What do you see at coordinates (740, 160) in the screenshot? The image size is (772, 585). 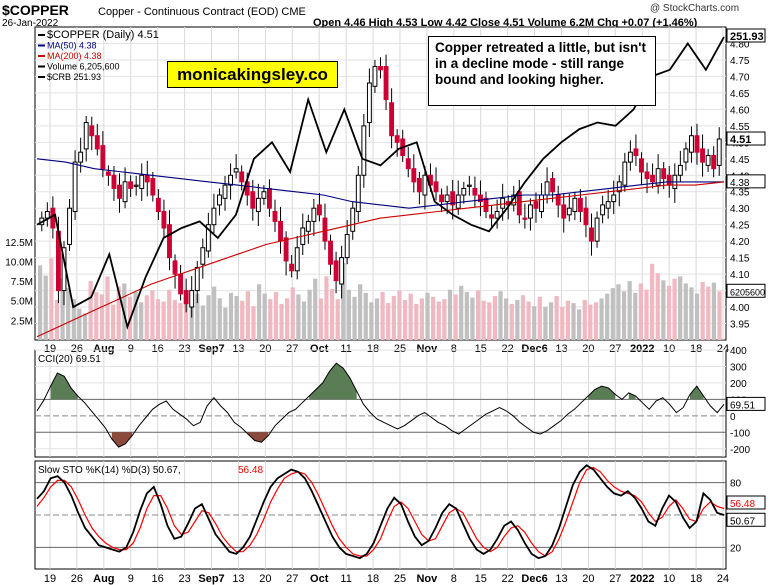 I see `y-tick-label: 4.45` at bounding box center [740, 160].